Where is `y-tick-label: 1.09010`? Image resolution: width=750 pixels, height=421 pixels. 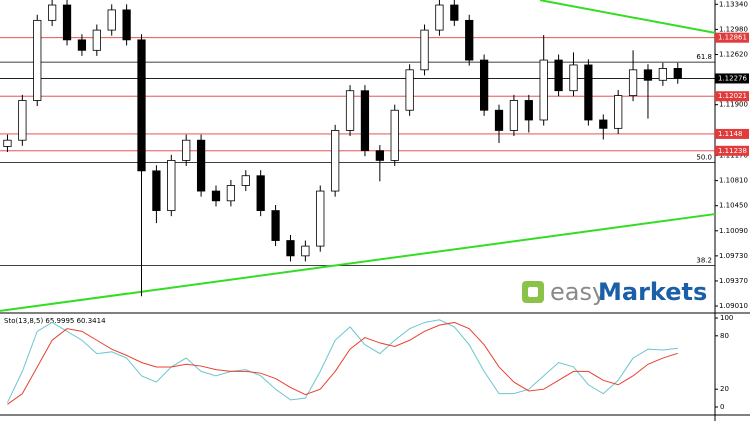 y-tick-label: 1.09010 is located at coordinates (733, 306).